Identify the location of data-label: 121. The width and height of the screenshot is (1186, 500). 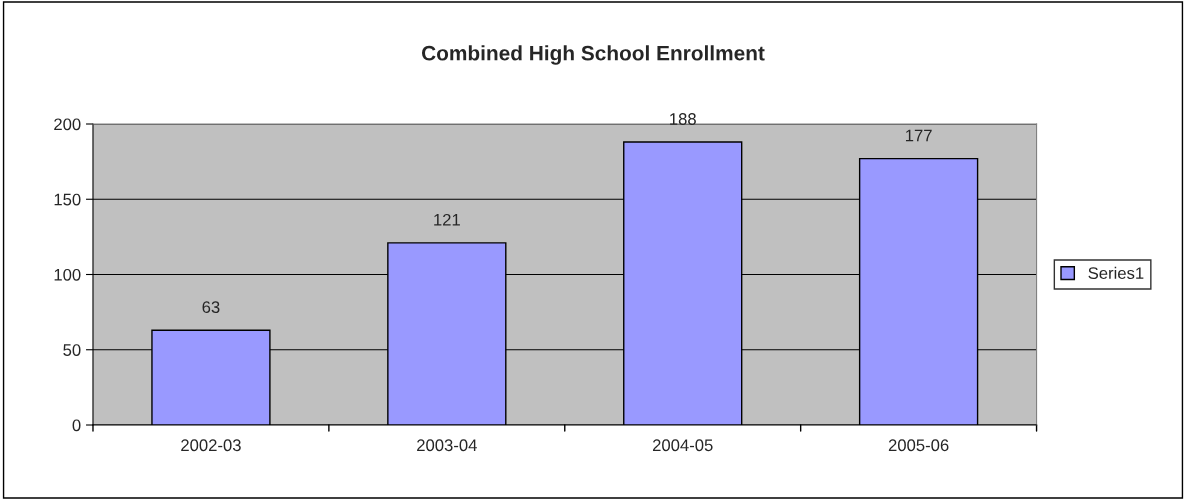
(447, 219).